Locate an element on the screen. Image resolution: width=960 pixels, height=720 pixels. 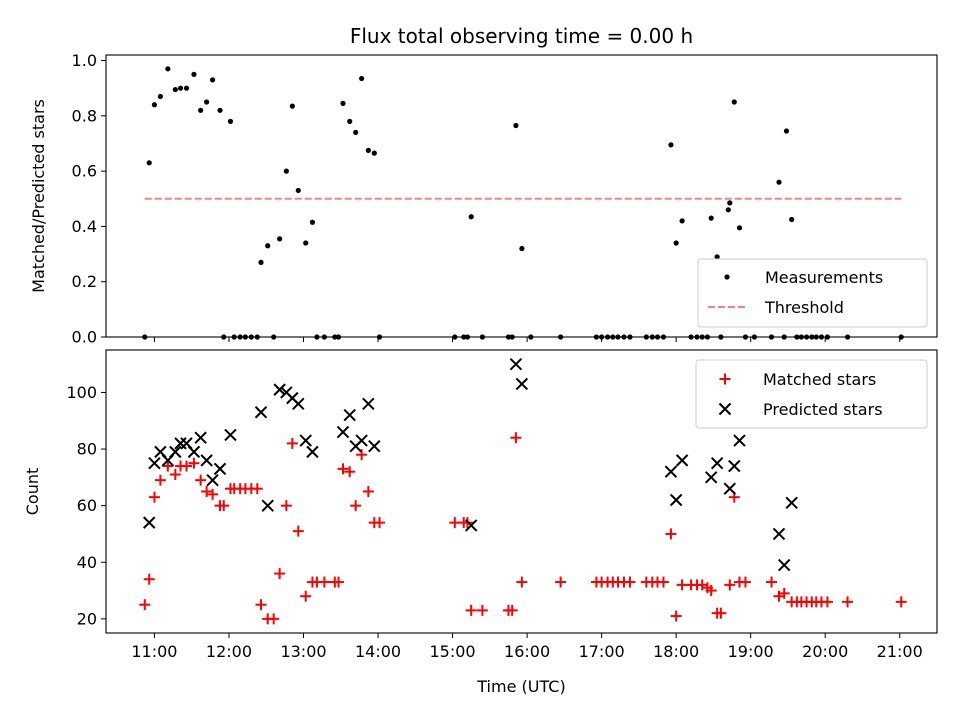
top-y-tick-label: 0.6 is located at coordinates (84, 171).